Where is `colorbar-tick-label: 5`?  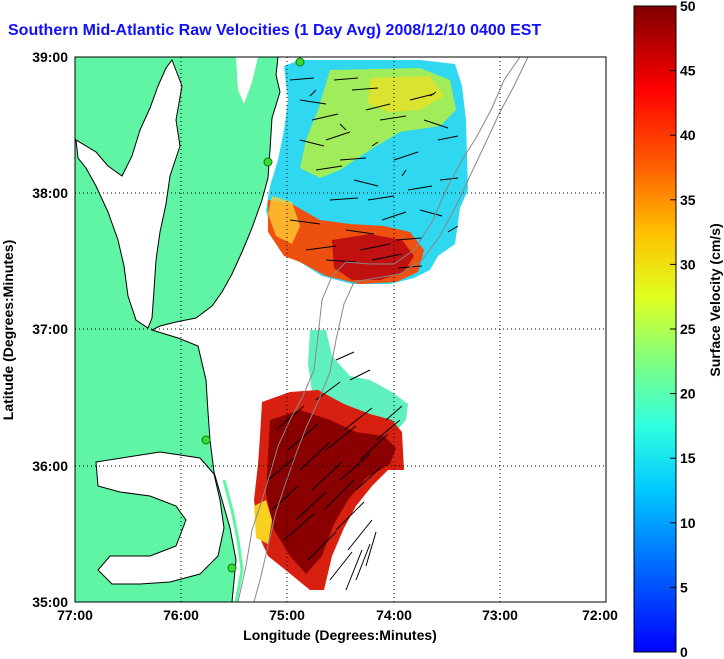 colorbar-tick-label: 5 is located at coordinates (684, 587).